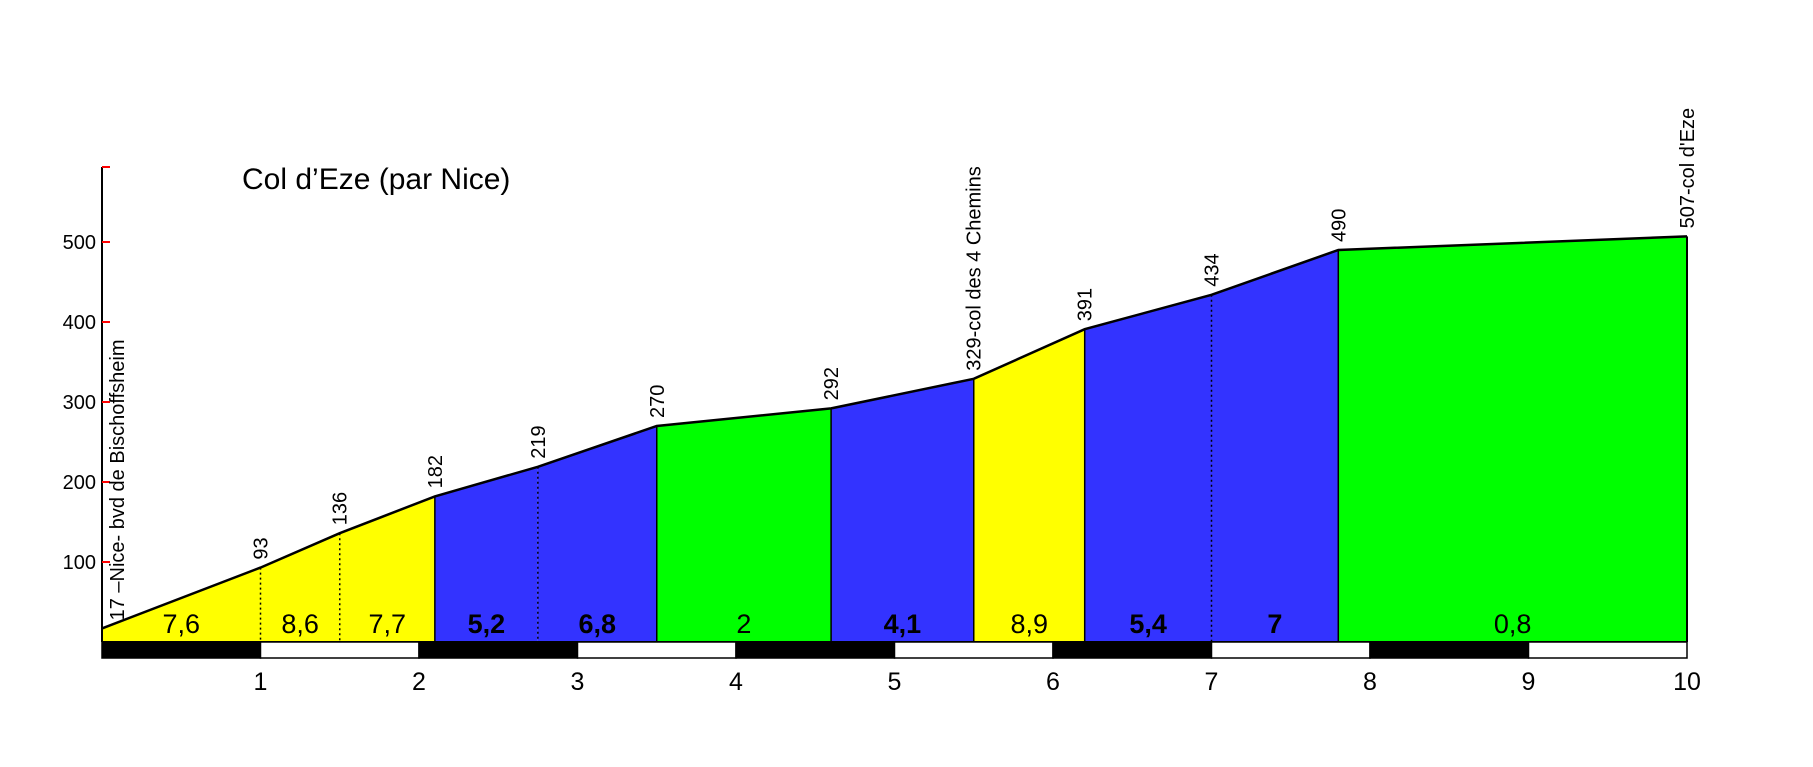 This screenshot has width=1813, height=767. I want to click on gradient-label: 8,9, so click(1029, 624).